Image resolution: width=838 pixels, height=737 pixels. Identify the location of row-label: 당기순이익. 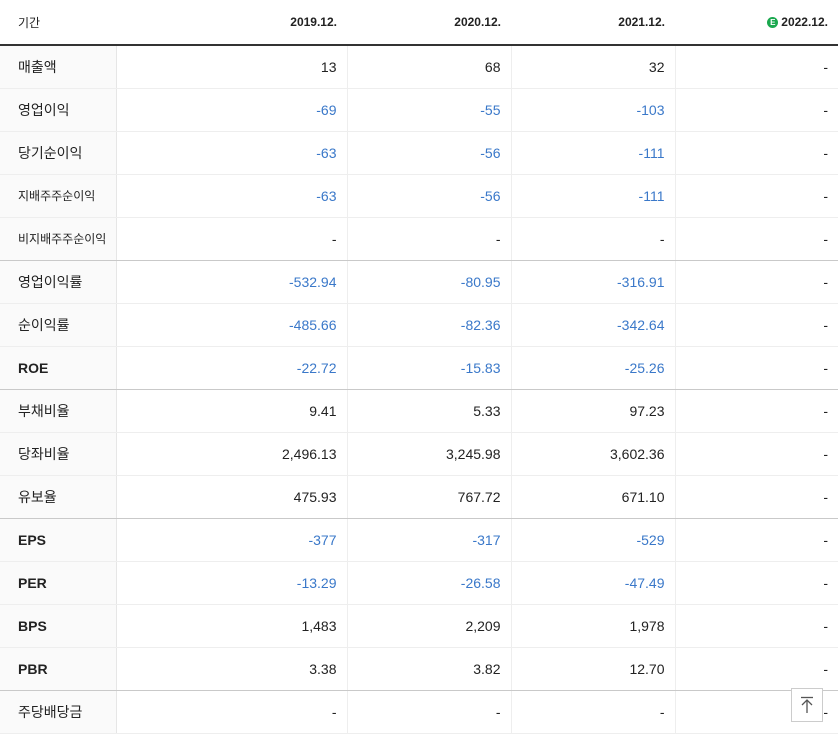
(58, 153).